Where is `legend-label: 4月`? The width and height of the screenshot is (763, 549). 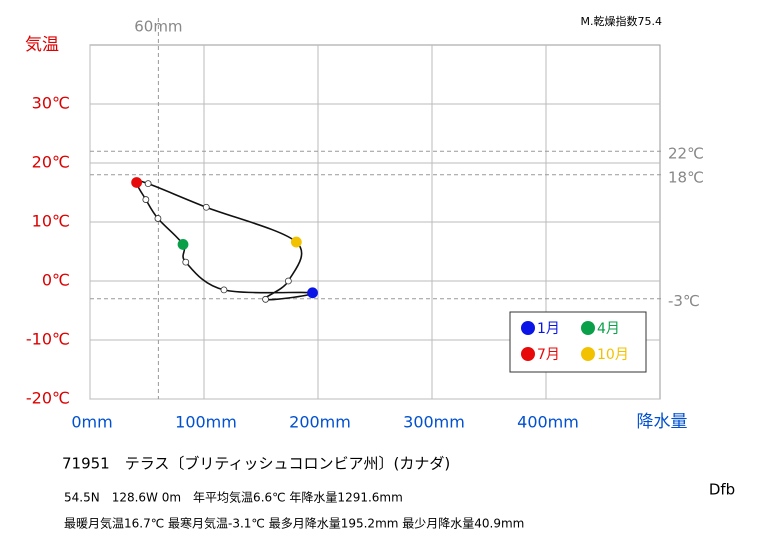 legend-label: 4月 is located at coordinates (608, 329).